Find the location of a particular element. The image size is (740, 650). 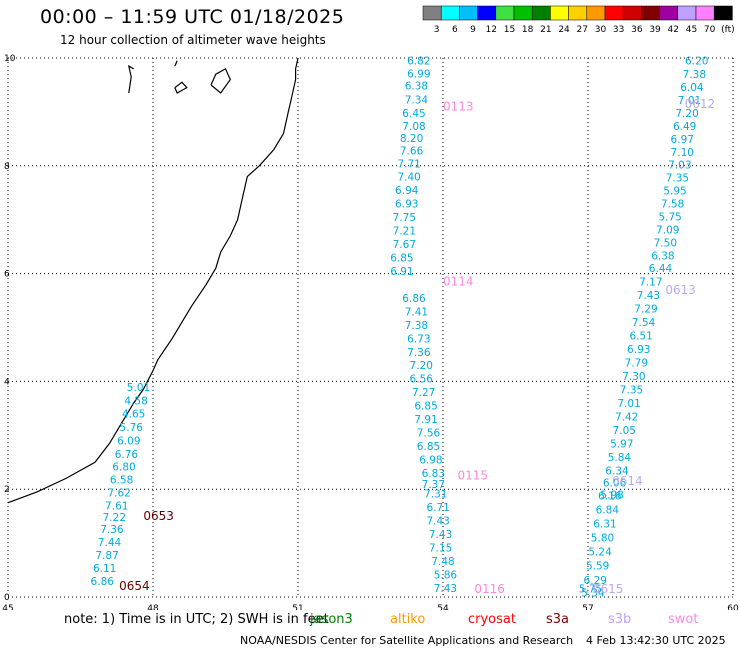

pass-label: 0612 is located at coordinates (700, 104).